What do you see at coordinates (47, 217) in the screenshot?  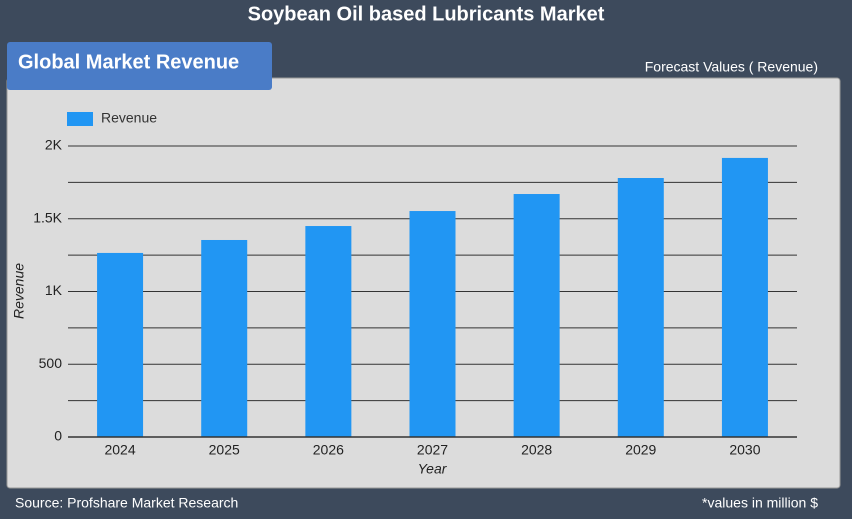 I see `y-tick-label: 1.5K` at bounding box center [47, 217].